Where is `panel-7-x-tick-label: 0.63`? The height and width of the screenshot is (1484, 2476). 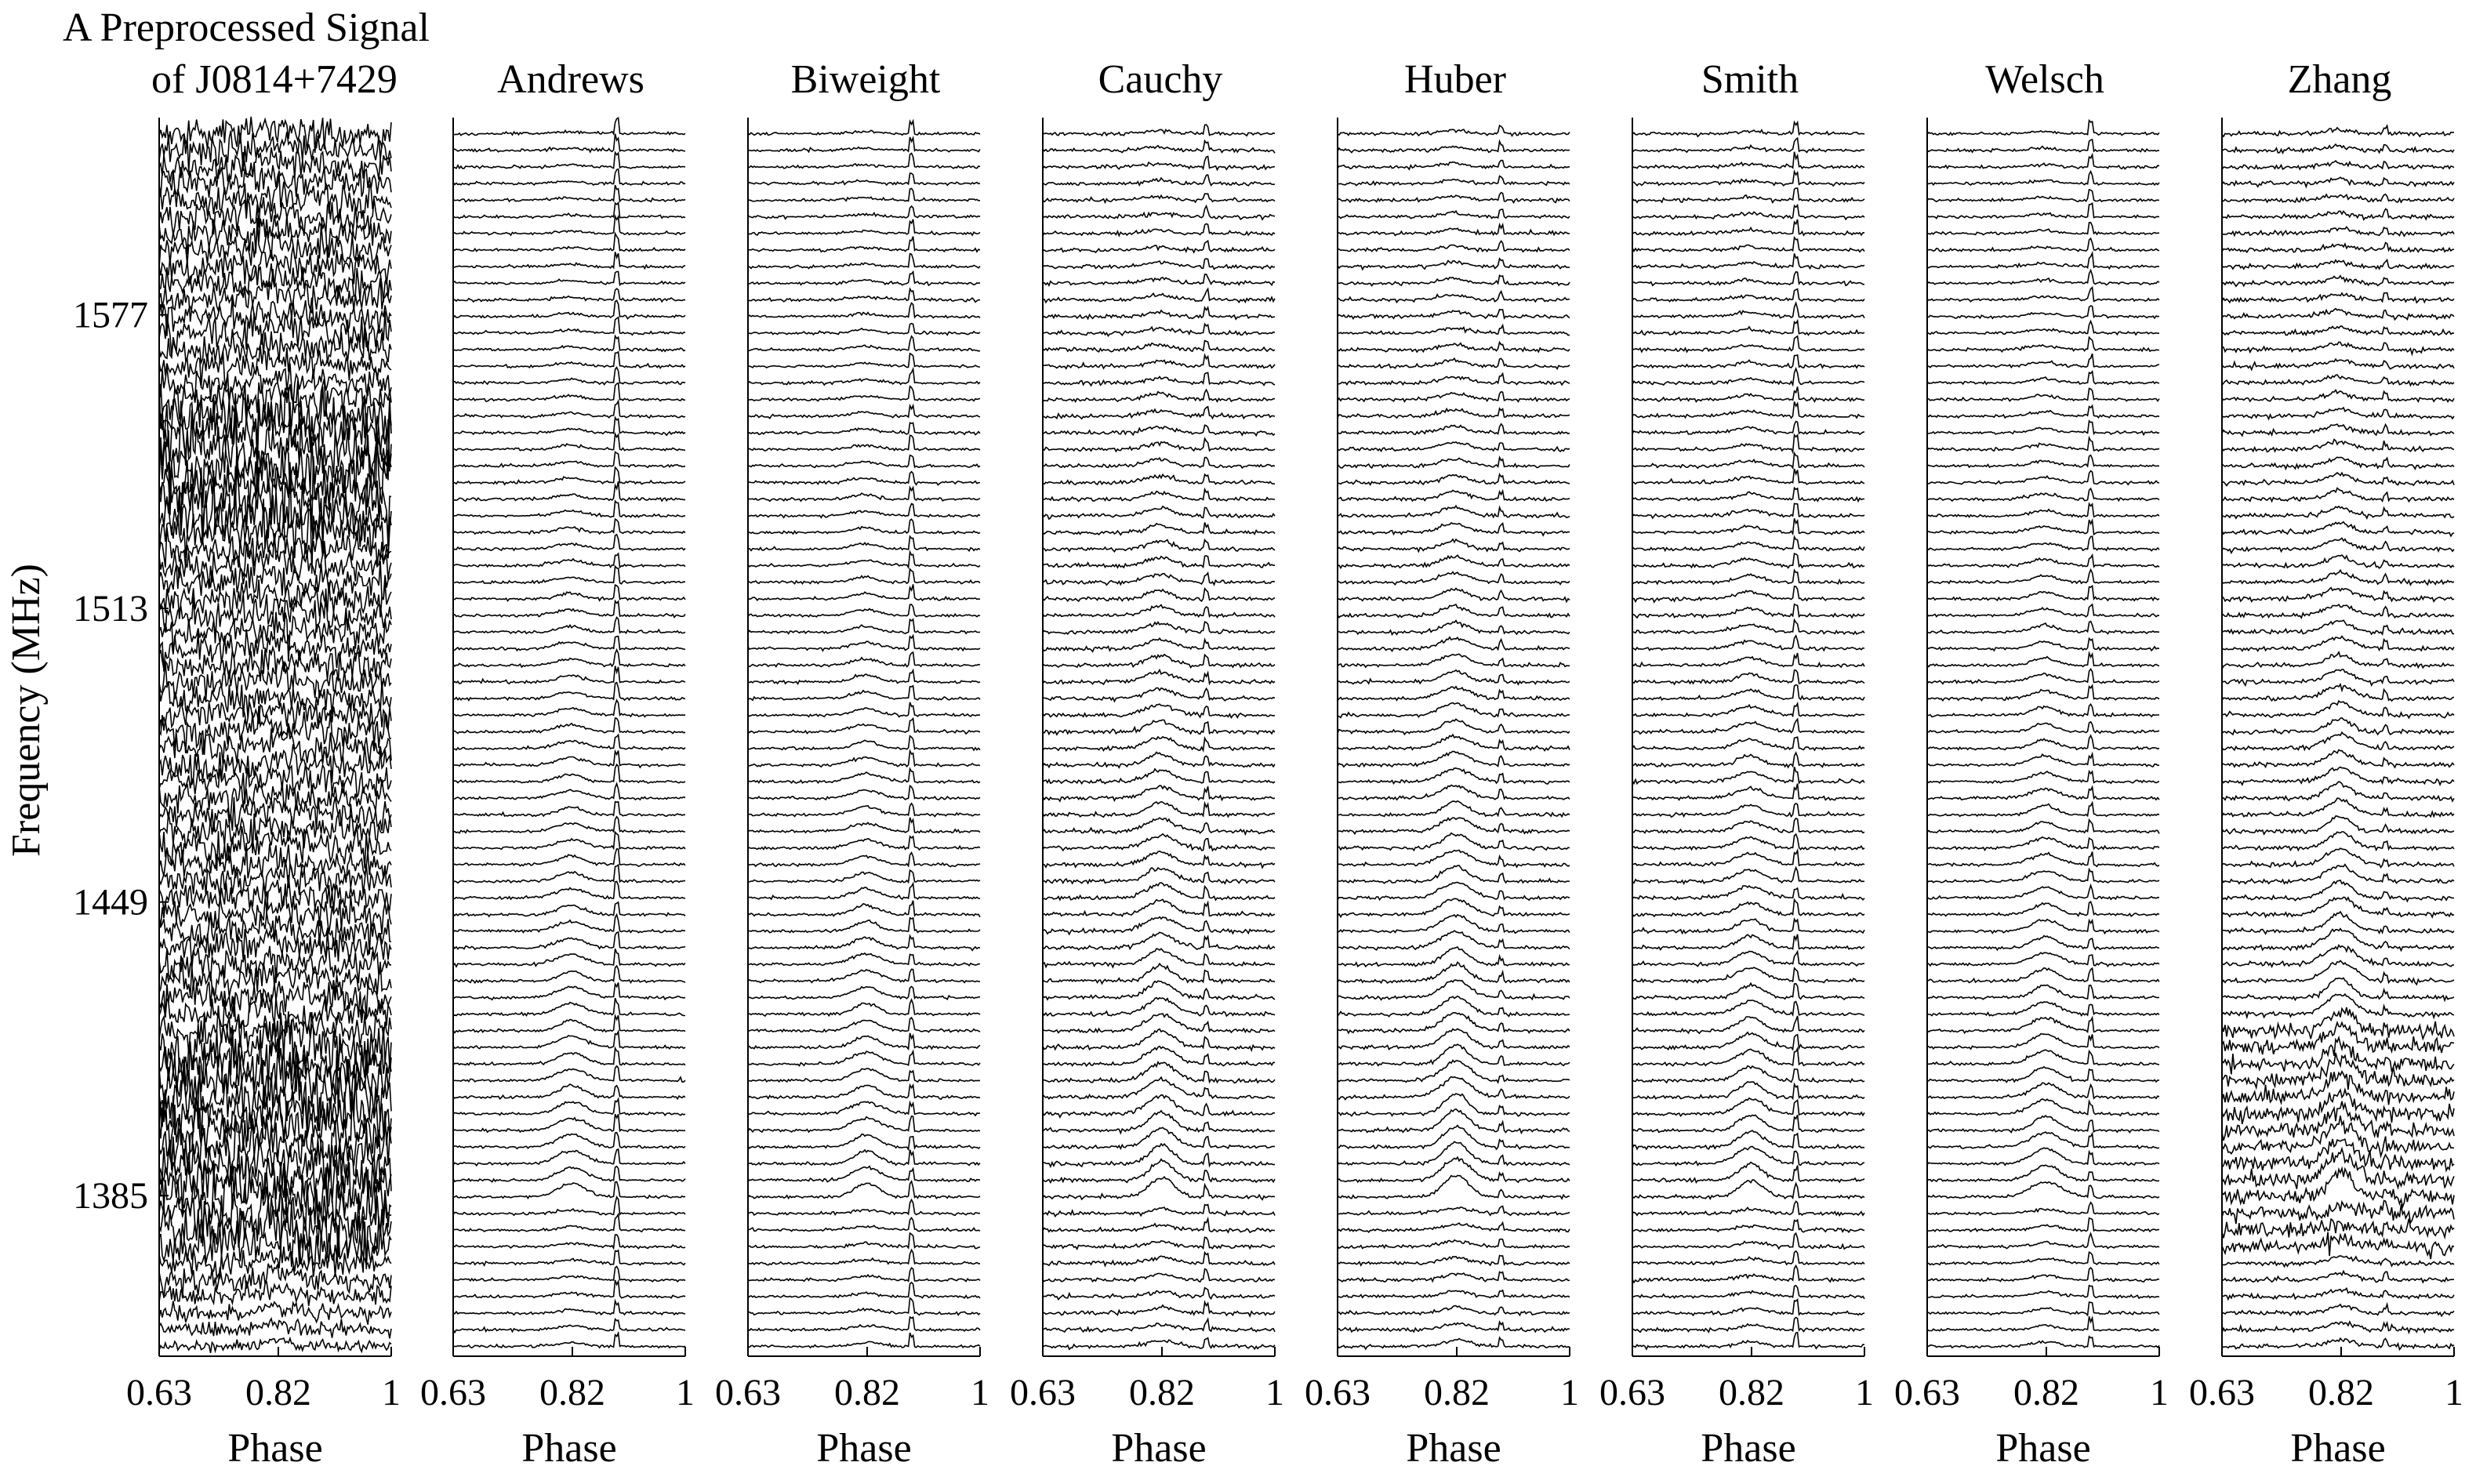
panel-7-x-tick-label: 0.63 is located at coordinates (2222, 1392).